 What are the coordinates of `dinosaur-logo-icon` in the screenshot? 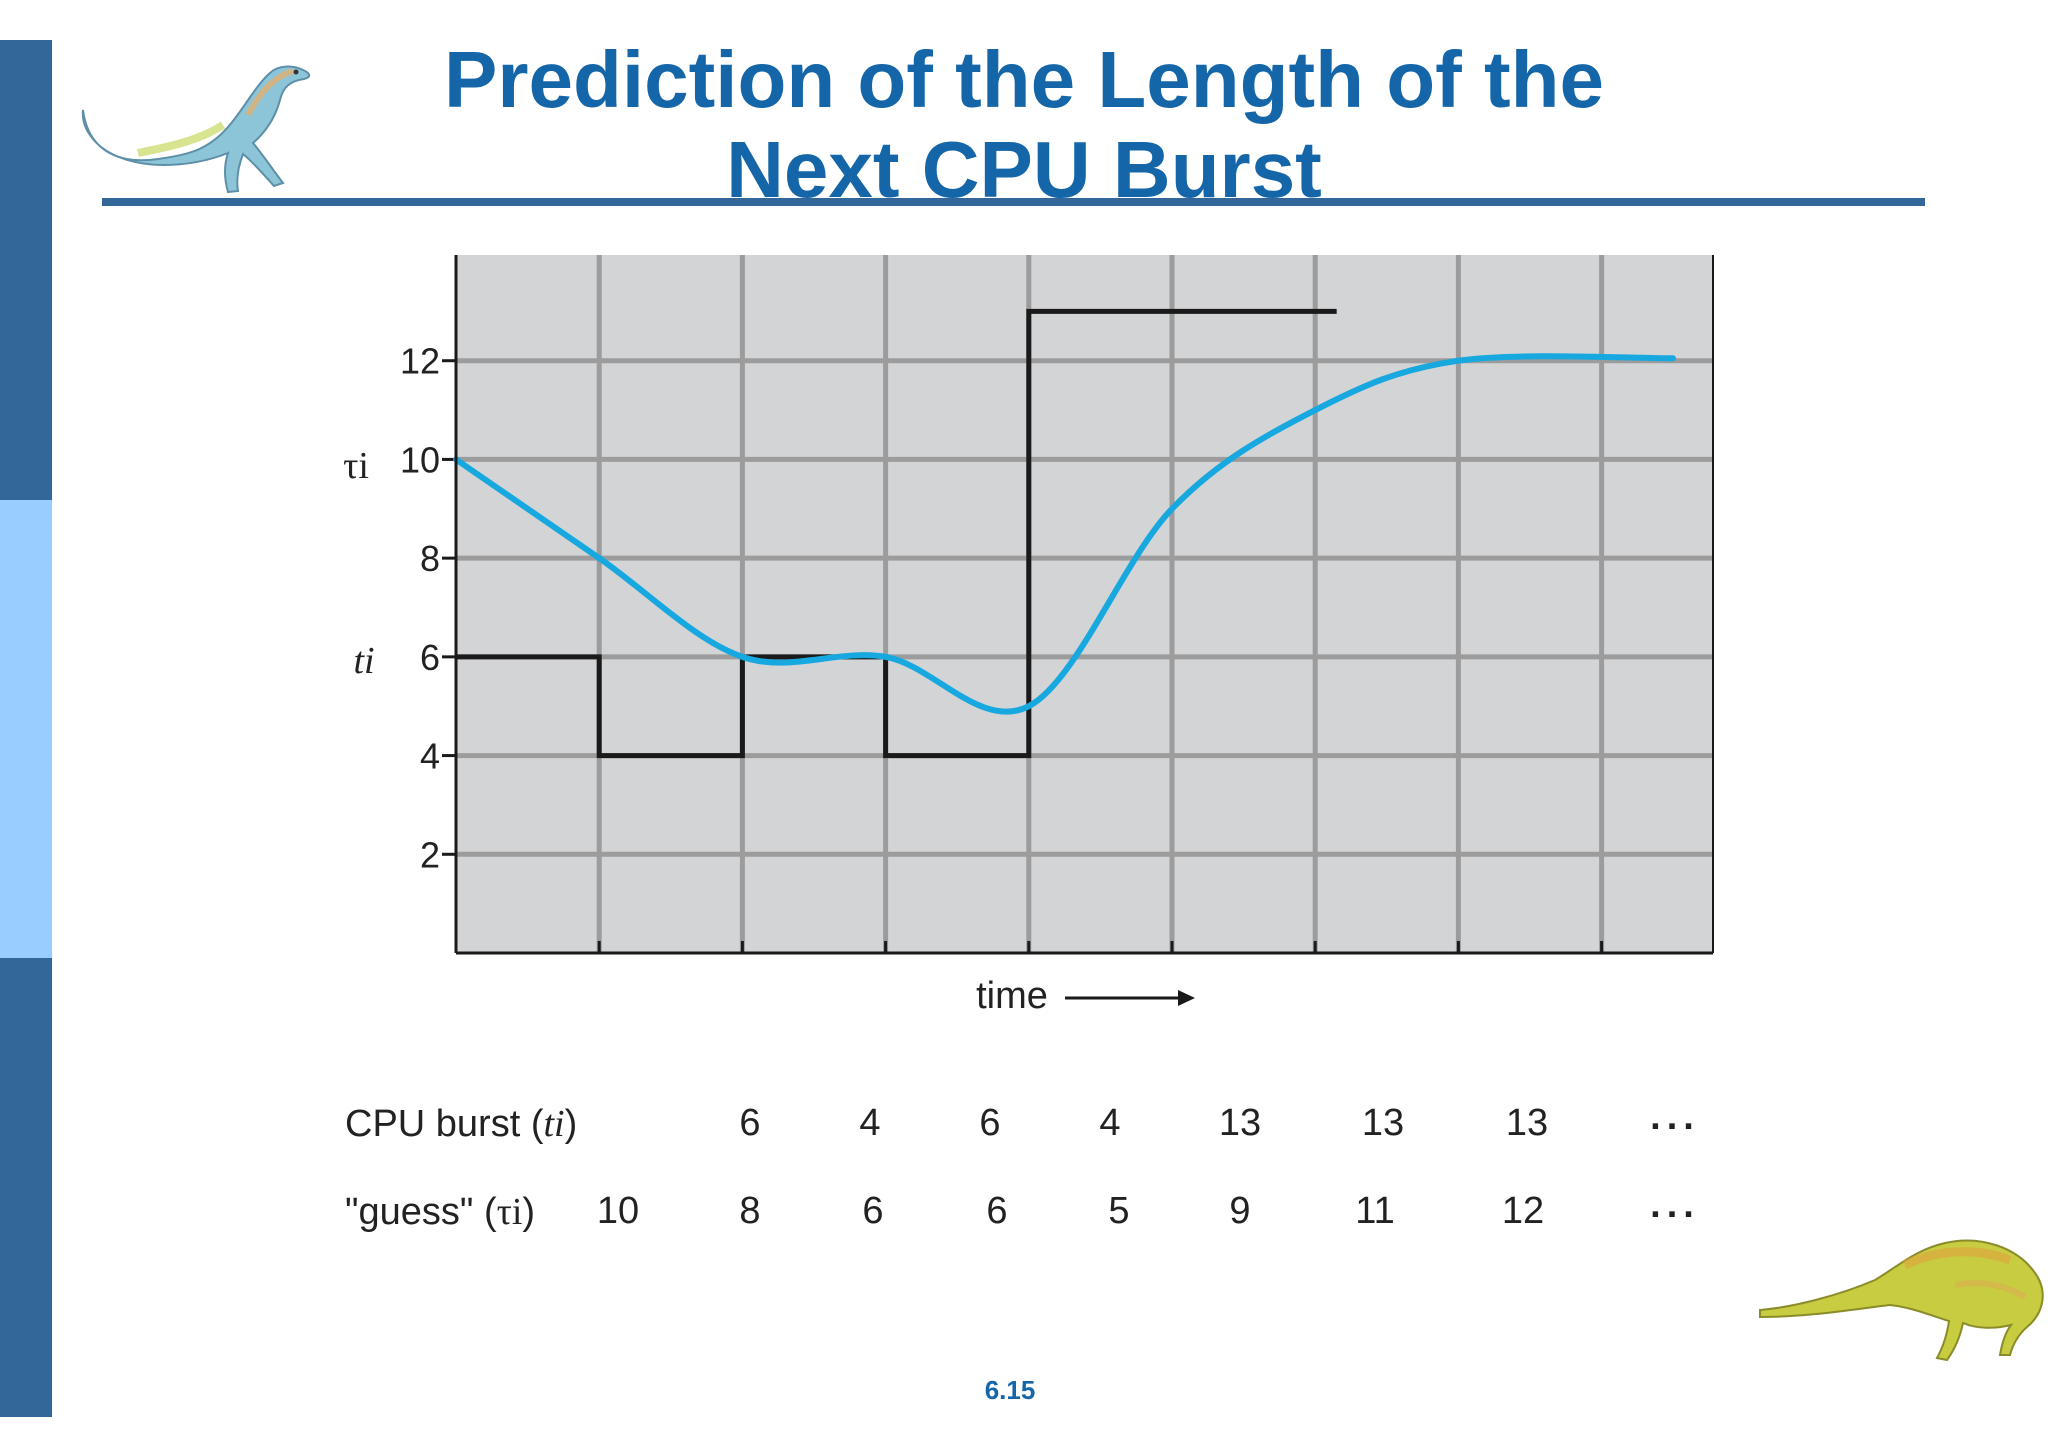 It's located at (196, 129).